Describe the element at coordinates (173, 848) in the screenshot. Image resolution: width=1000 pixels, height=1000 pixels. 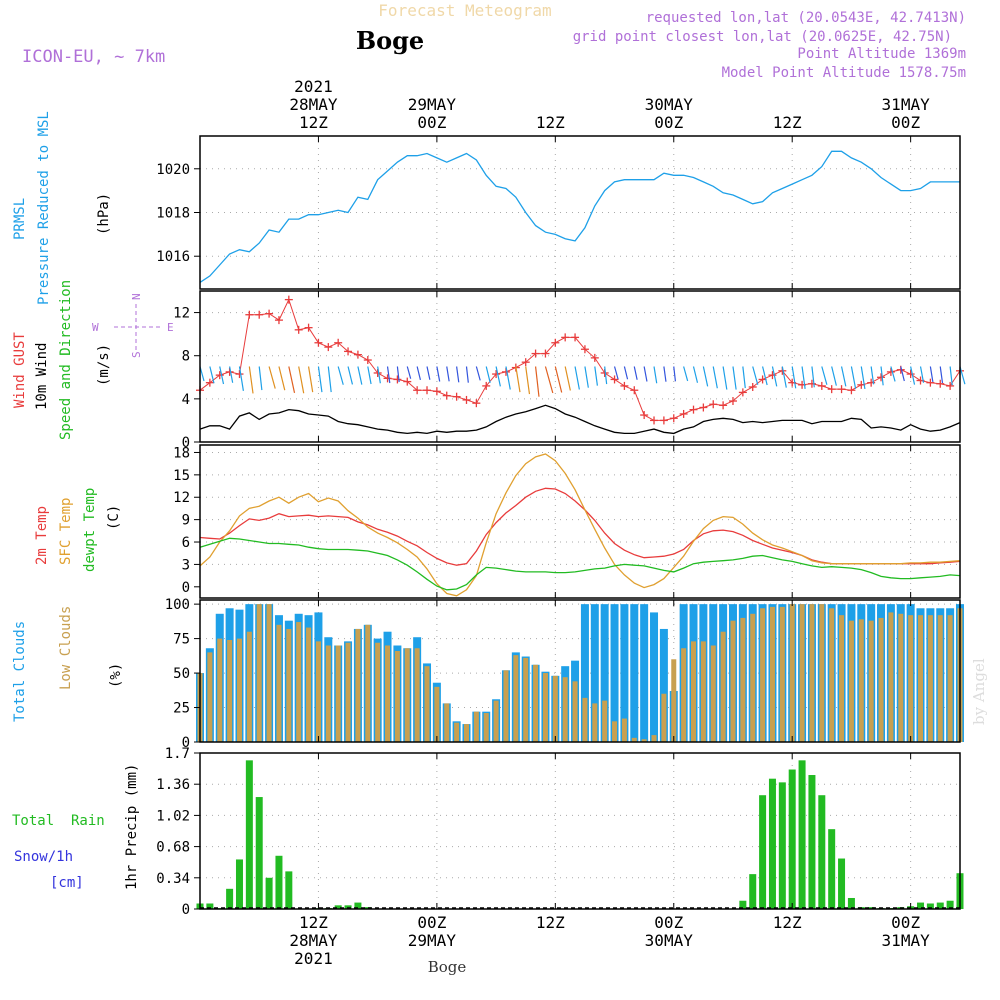
I see `precip-ytick-label: 0.68` at that location.